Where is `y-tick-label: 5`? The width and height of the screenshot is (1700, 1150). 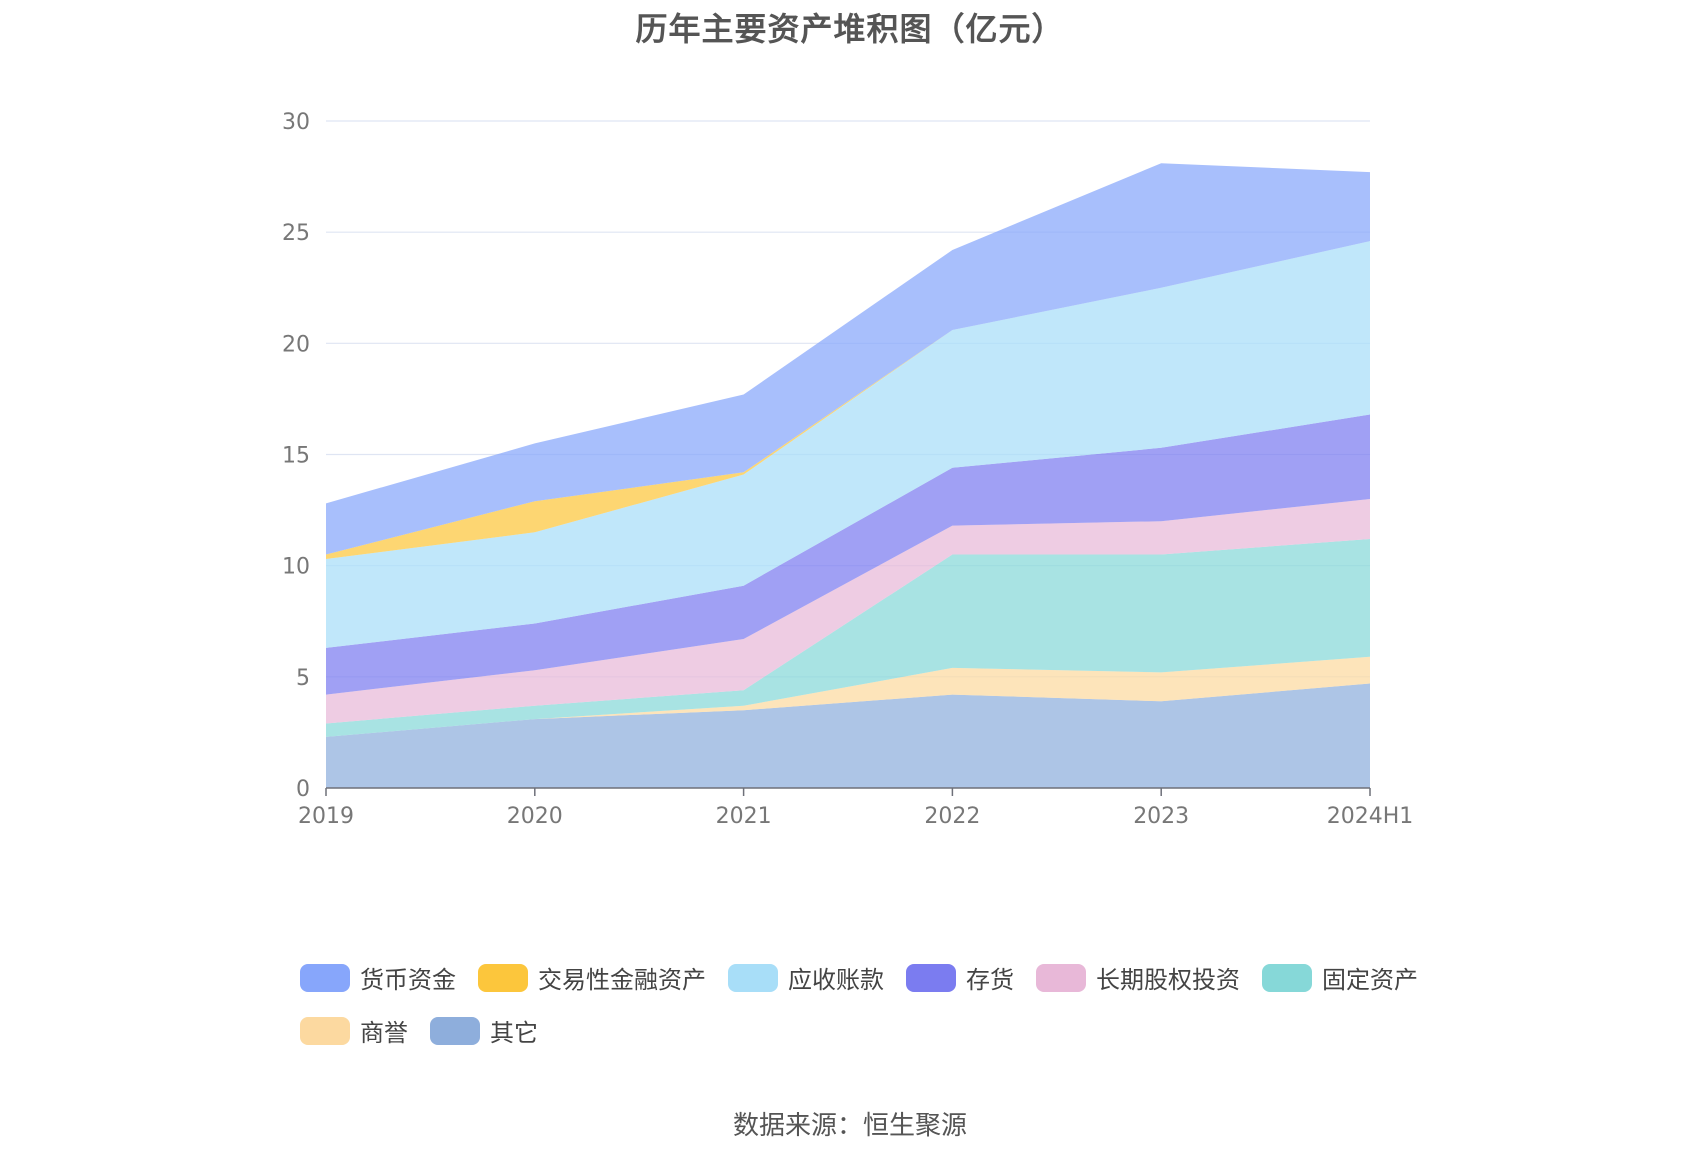
y-tick-label: 5 is located at coordinates (303, 678).